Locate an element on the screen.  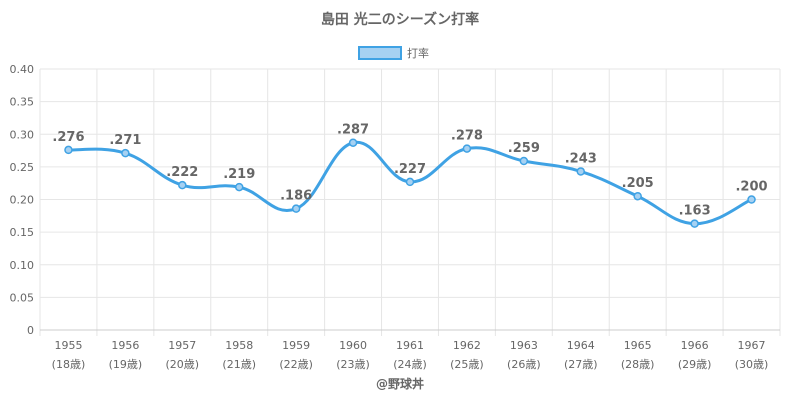
credit-text: @野球丼 is located at coordinates (400, 383).